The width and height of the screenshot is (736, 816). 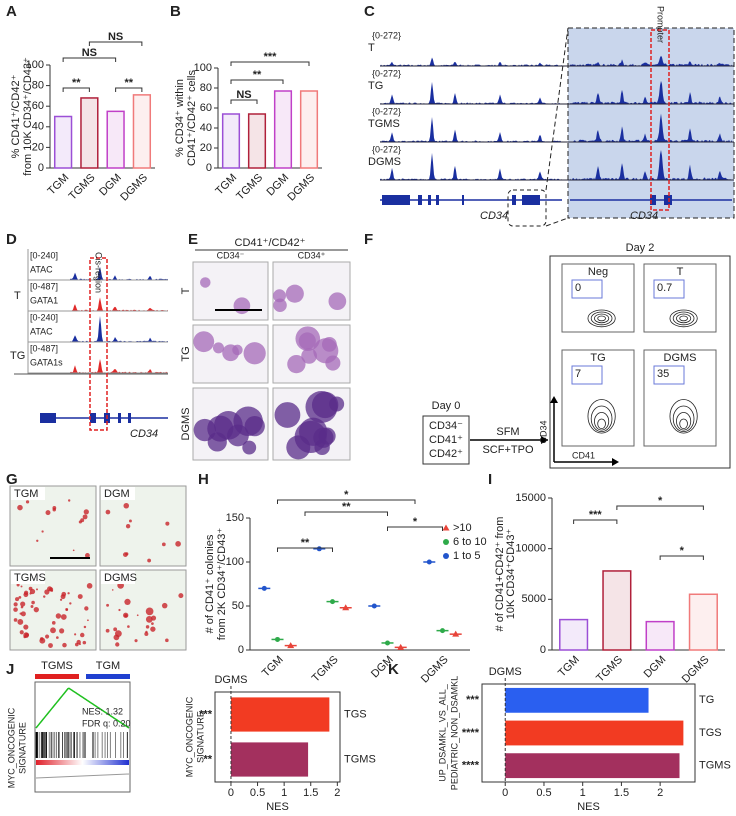 I want to click on category-label: TGS, so click(x=355, y=714).